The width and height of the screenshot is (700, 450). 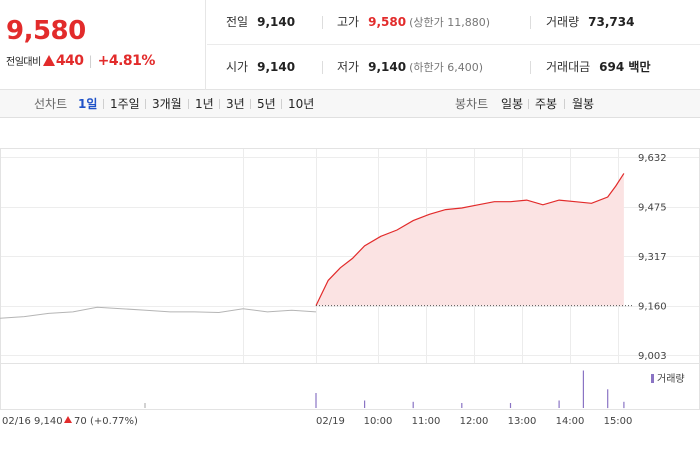 I want to click on y-tick-label: 9,317, so click(x=652, y=257).